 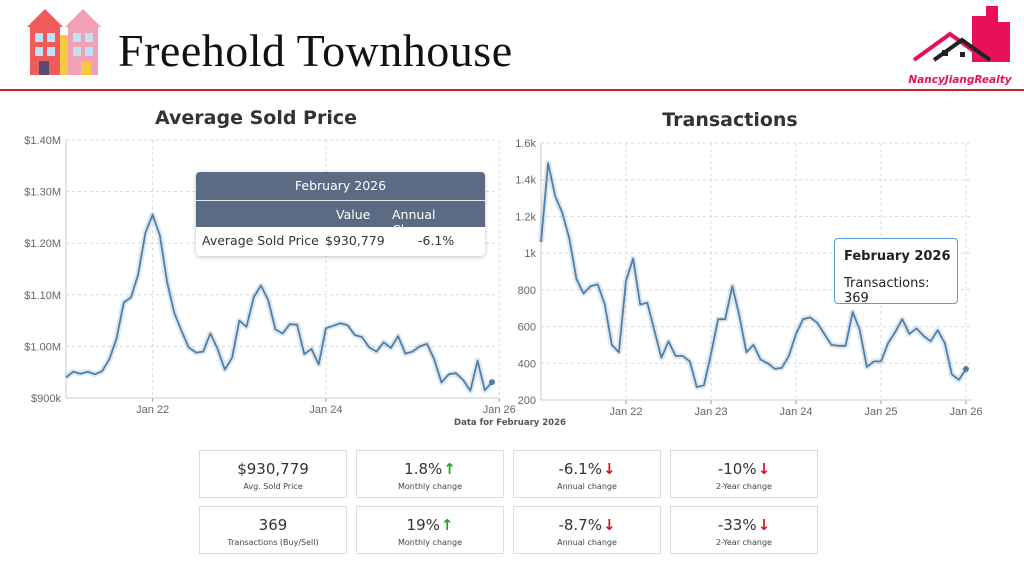 I want to click on stat-value-text: -6.1%, so click(x=580, y=469).